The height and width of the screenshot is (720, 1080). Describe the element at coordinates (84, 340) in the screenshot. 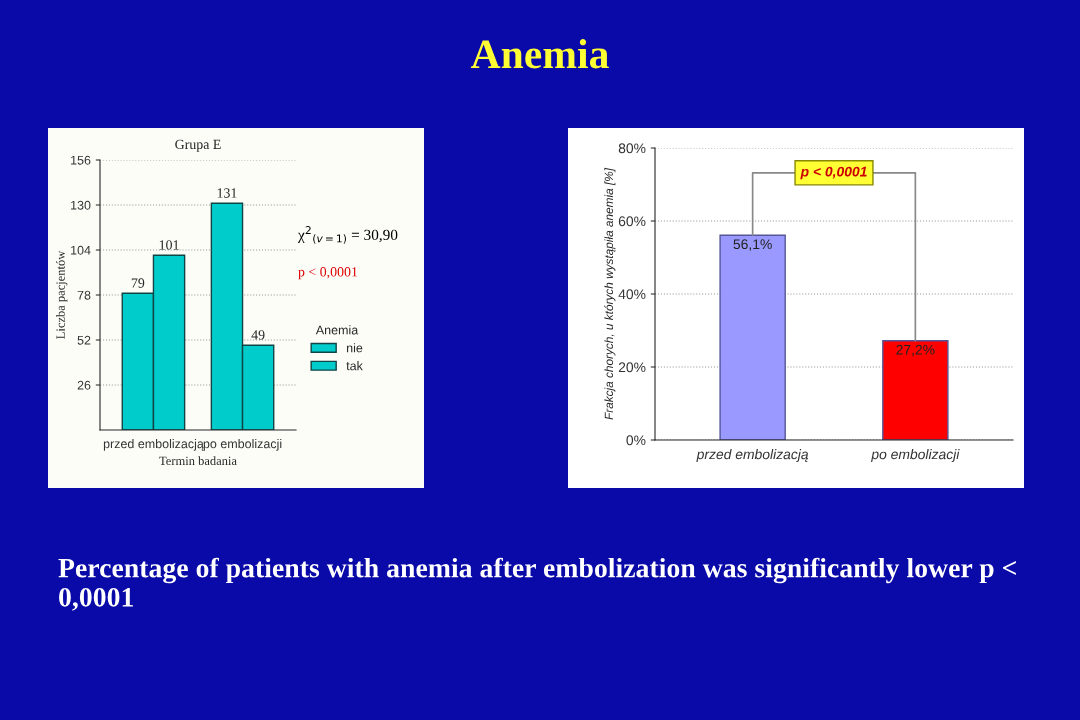

I see `y-tick-label: 52` at that location.